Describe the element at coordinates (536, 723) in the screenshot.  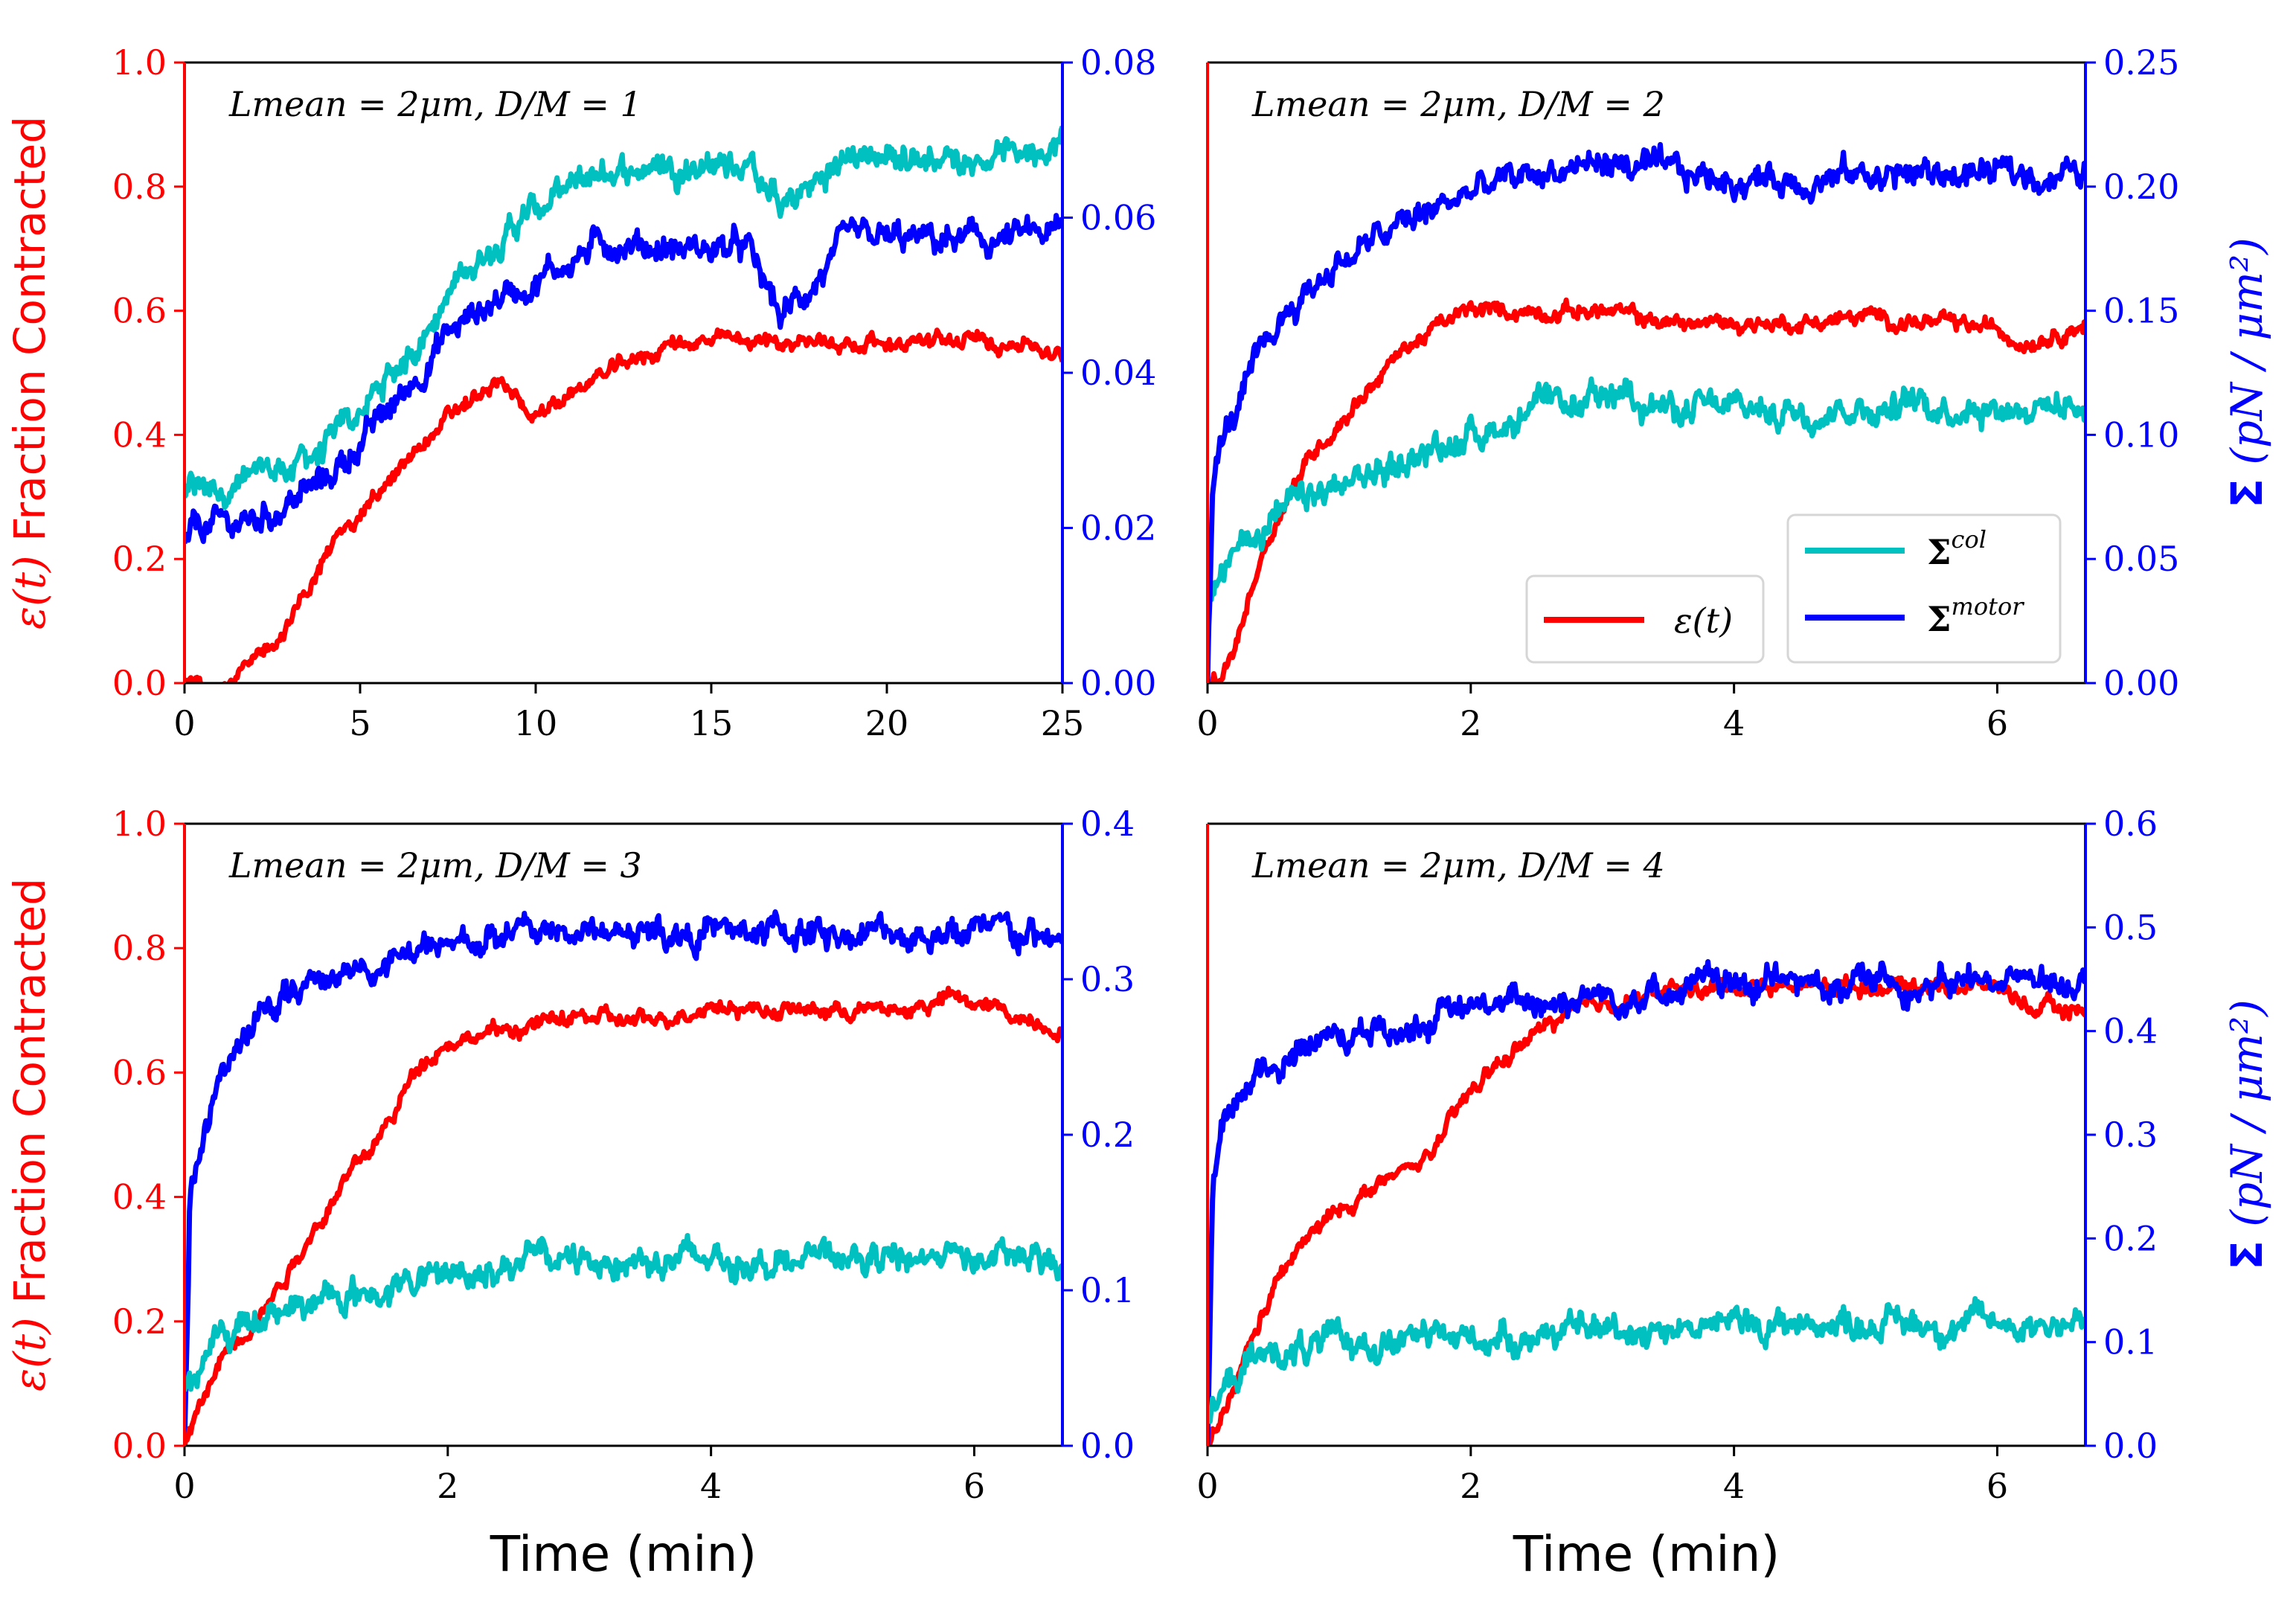
I see `x-tick-label: 10` at that location.